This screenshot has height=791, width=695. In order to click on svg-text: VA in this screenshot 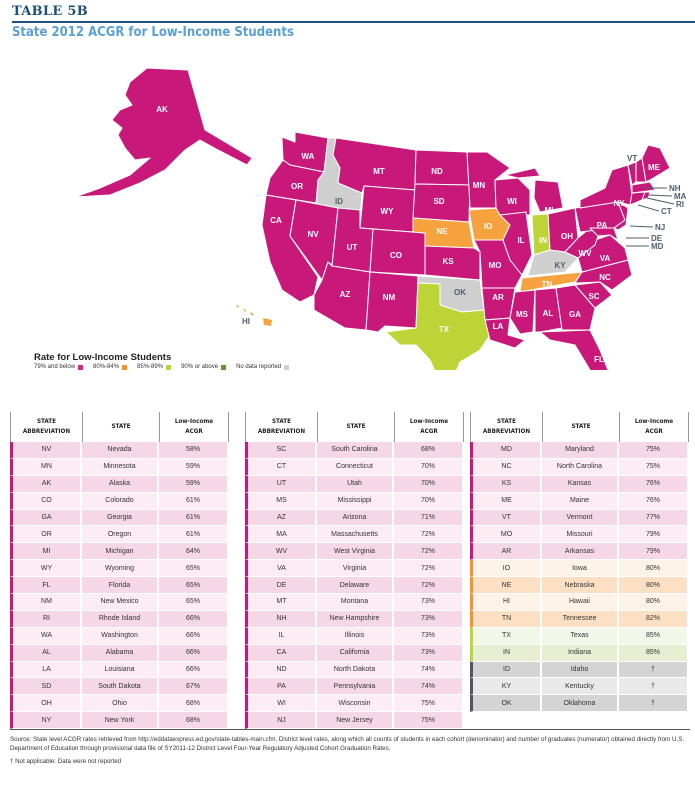, I will do `click(605, 258)`.